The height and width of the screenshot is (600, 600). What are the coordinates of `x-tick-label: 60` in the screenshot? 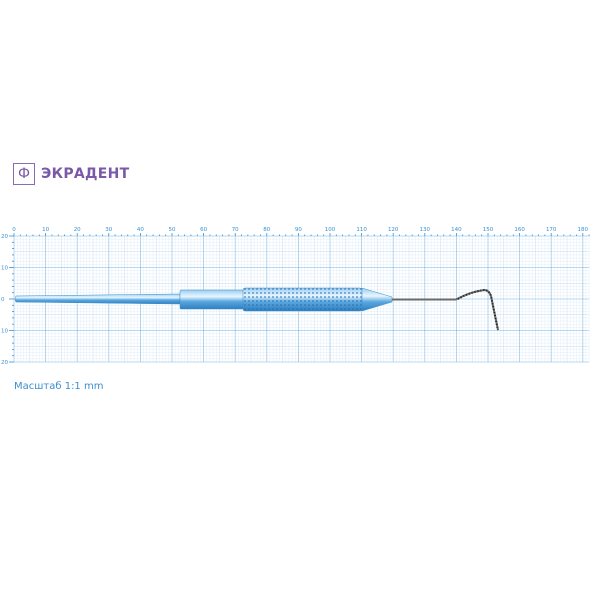 It's located at (203, 230).